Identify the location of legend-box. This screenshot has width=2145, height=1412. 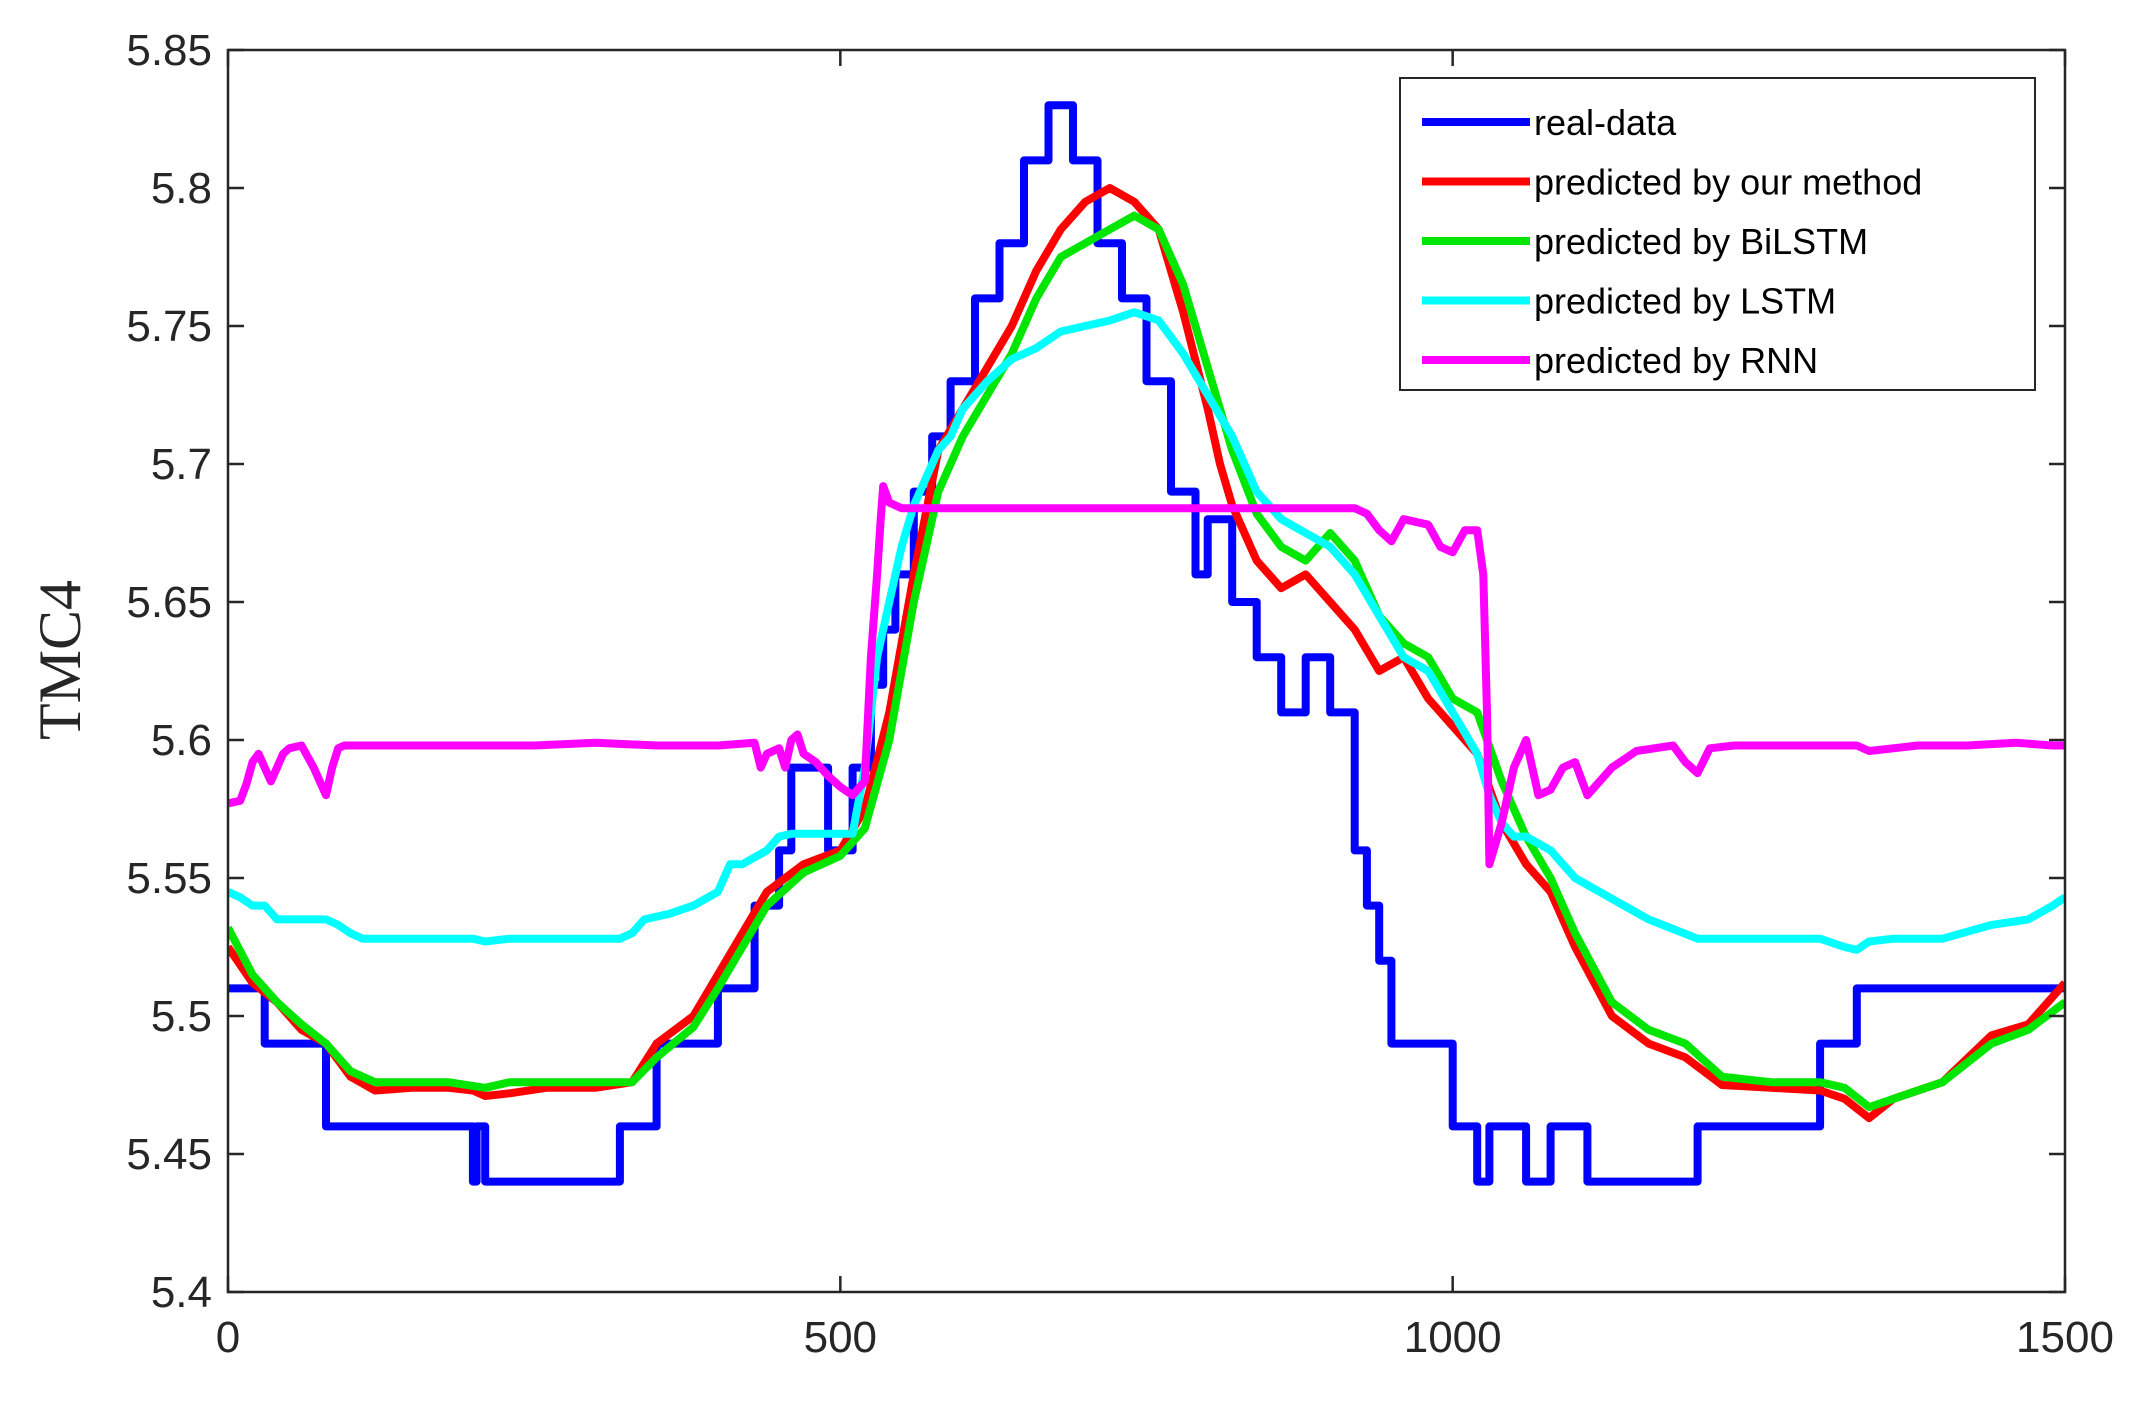
(1717, 234).